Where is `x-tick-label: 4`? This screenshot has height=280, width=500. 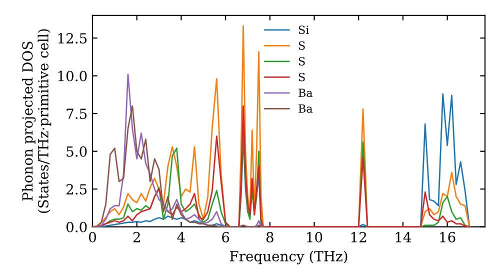 x-tick-label: 4 is located at coordinates (181, 237).